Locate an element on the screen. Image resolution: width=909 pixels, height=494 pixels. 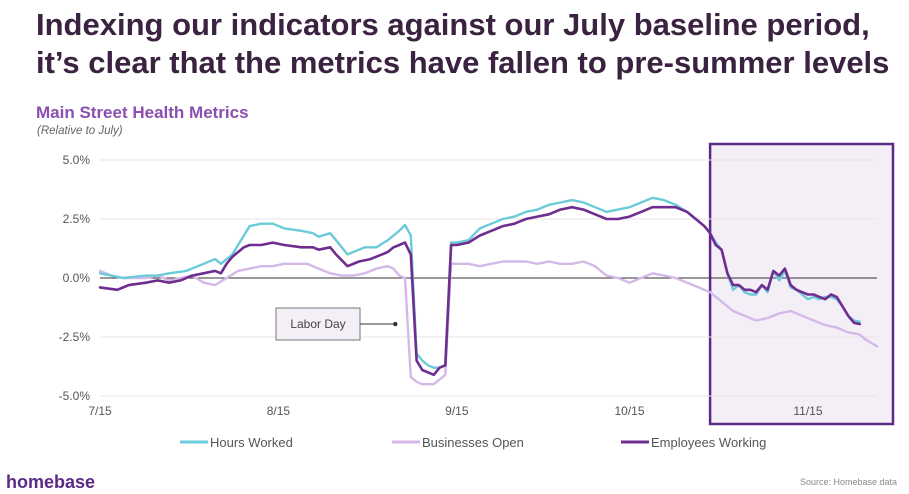
annotation-label: Labor Day is located at coordinates (317, 324).